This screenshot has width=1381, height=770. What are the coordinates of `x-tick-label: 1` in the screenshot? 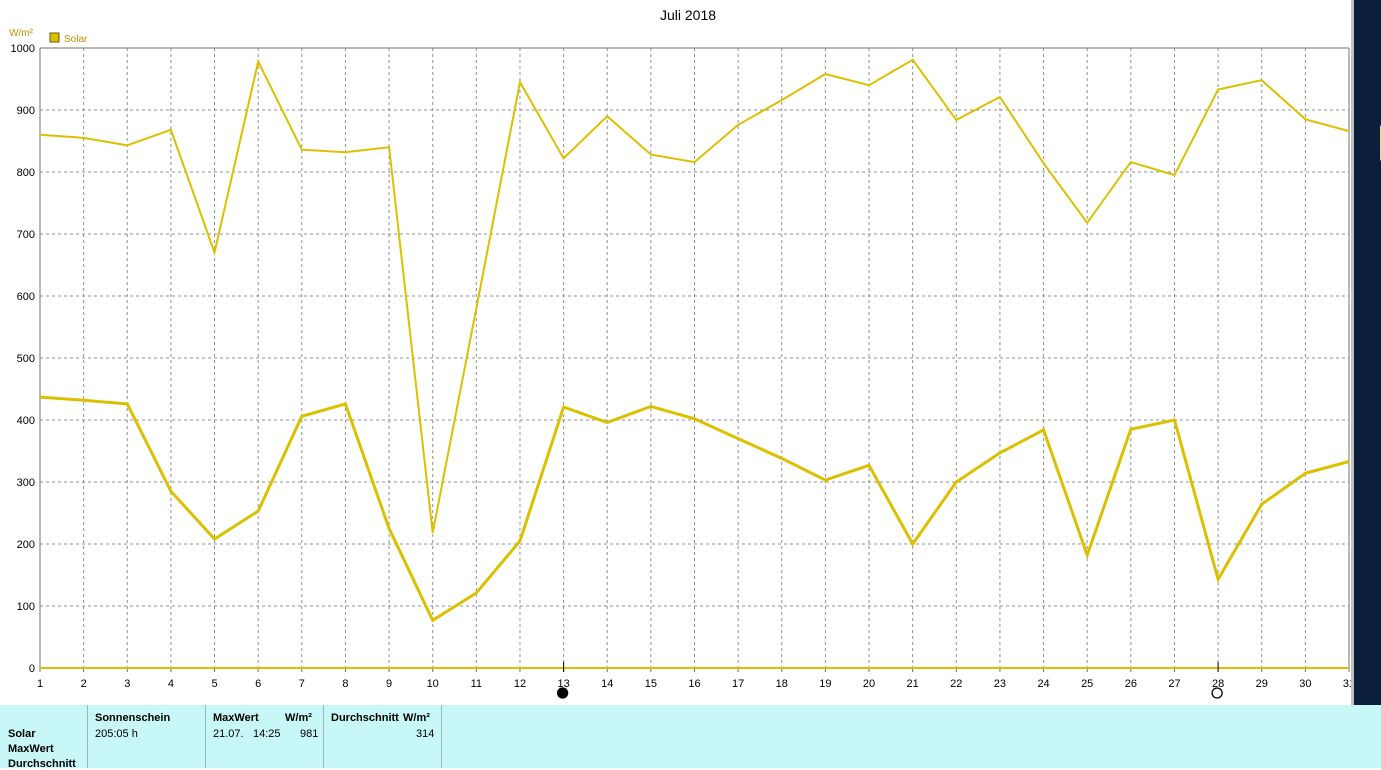 It's located at (40, 684).